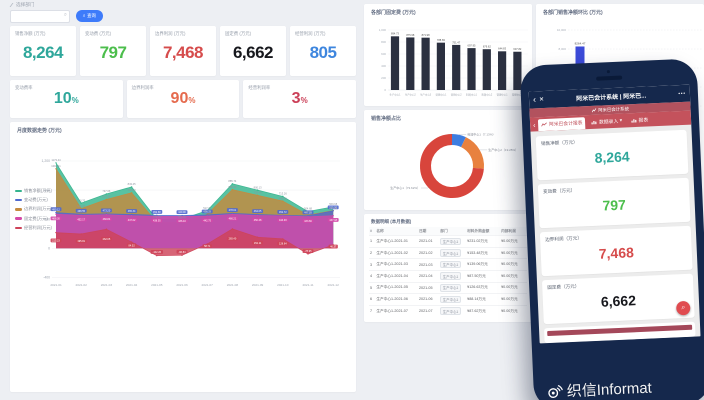 Image resolution: width=704 pixels, height=400 pixels. What do you see at coordinates (541, 100) in the screenshot?
I see `close-icon: ✕` at bounding box center [541, 100].